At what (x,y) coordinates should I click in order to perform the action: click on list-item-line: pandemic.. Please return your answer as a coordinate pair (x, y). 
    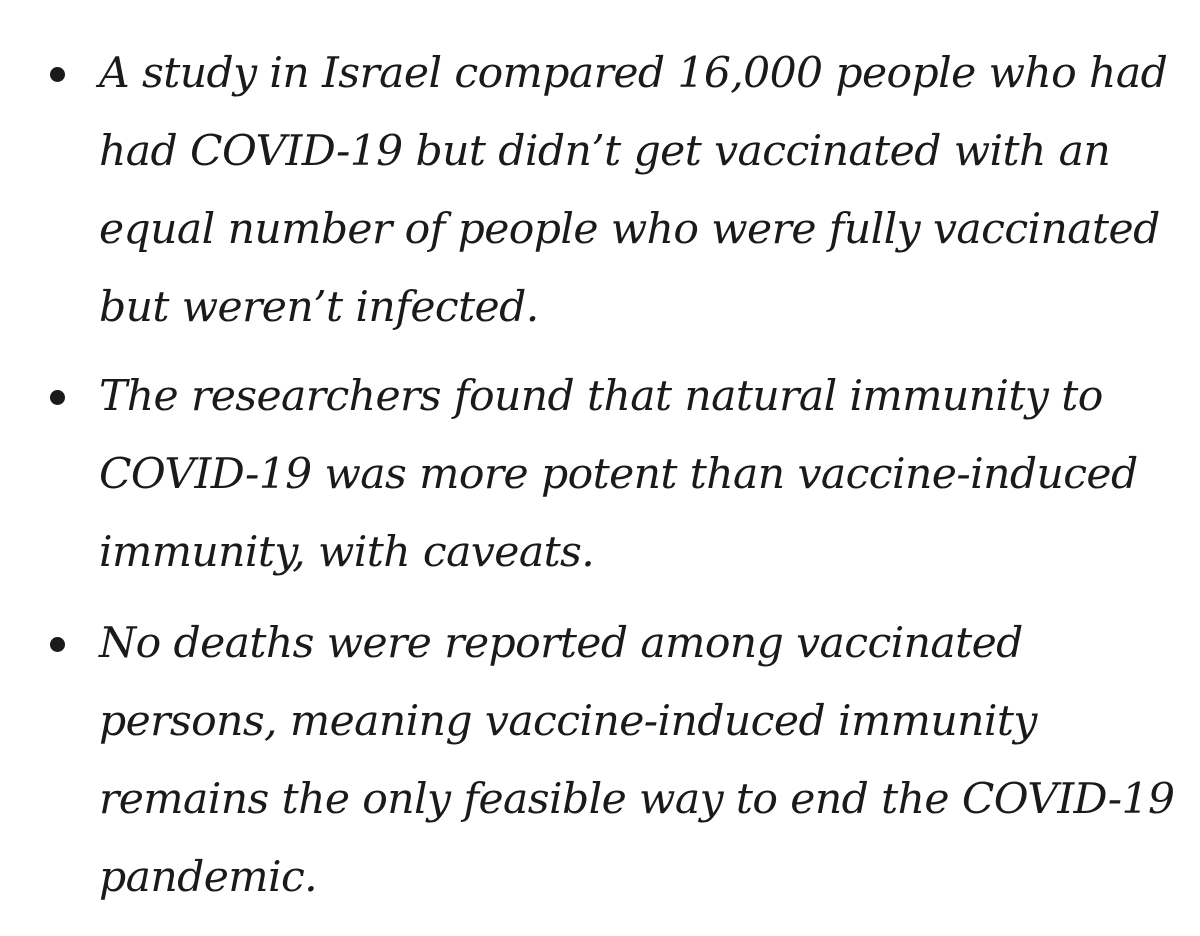
    Looking at the image, I should click on (208, 877).